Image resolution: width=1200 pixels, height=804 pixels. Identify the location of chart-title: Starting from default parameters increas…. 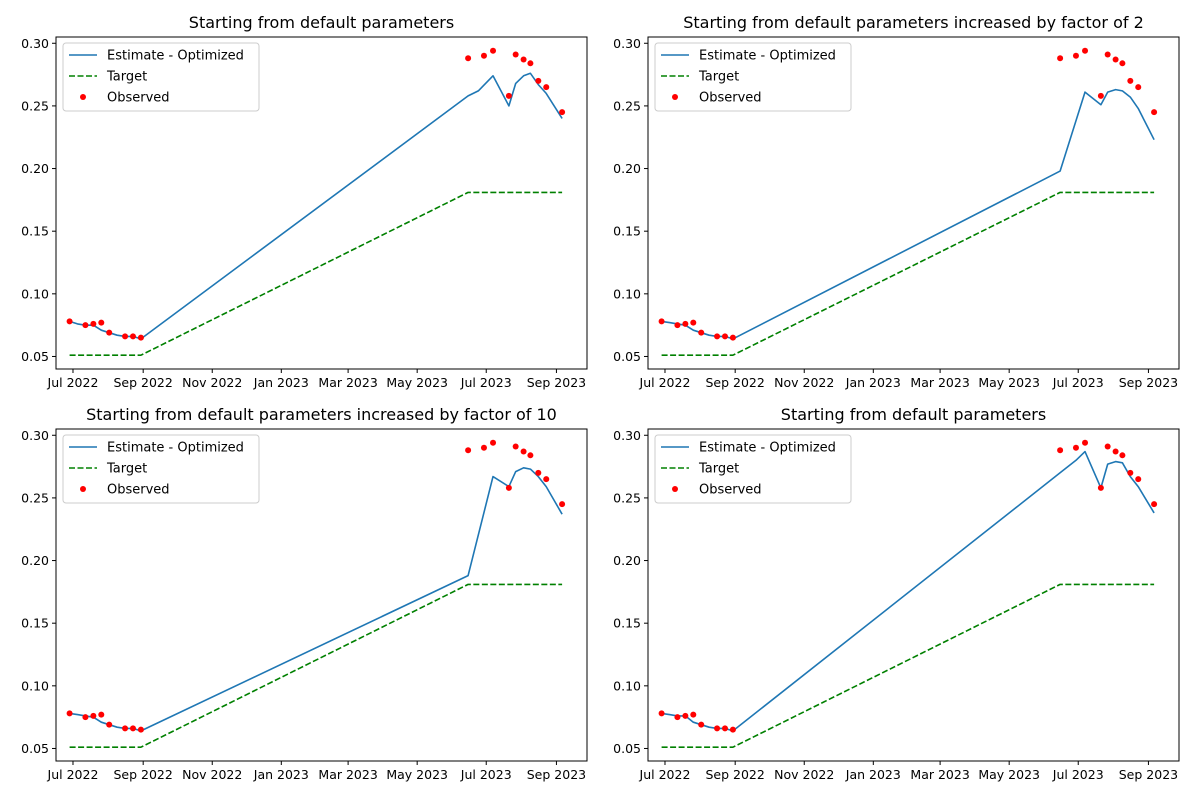
(321, 414).